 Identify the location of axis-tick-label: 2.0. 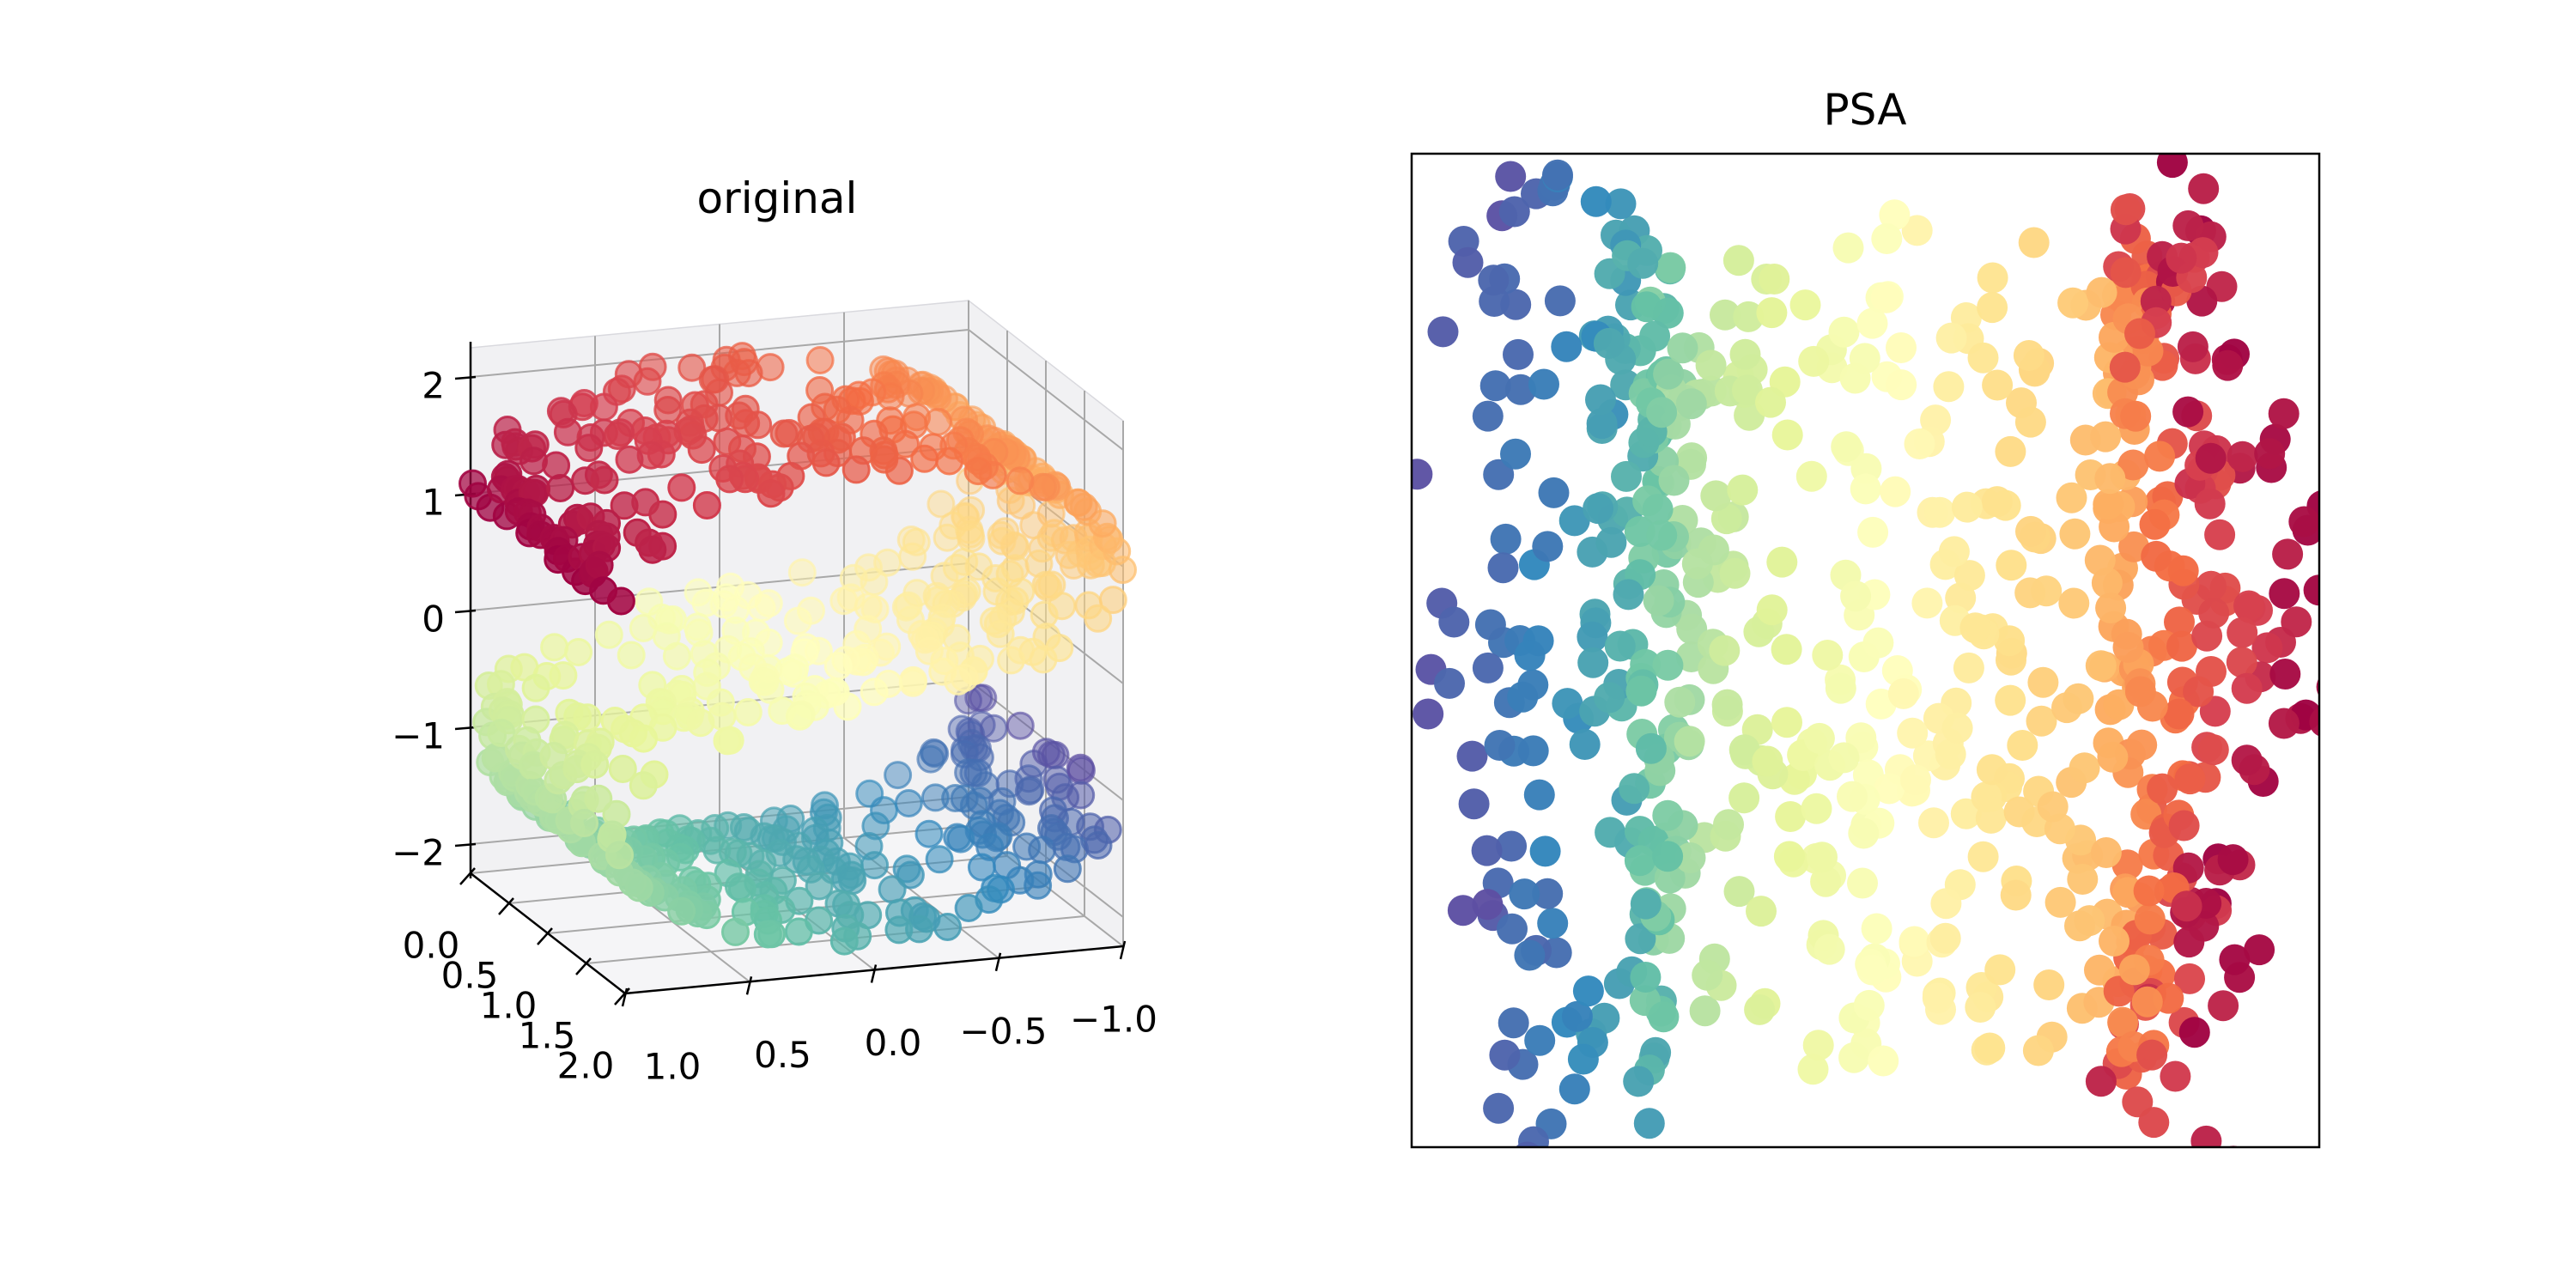
(586, 1066).